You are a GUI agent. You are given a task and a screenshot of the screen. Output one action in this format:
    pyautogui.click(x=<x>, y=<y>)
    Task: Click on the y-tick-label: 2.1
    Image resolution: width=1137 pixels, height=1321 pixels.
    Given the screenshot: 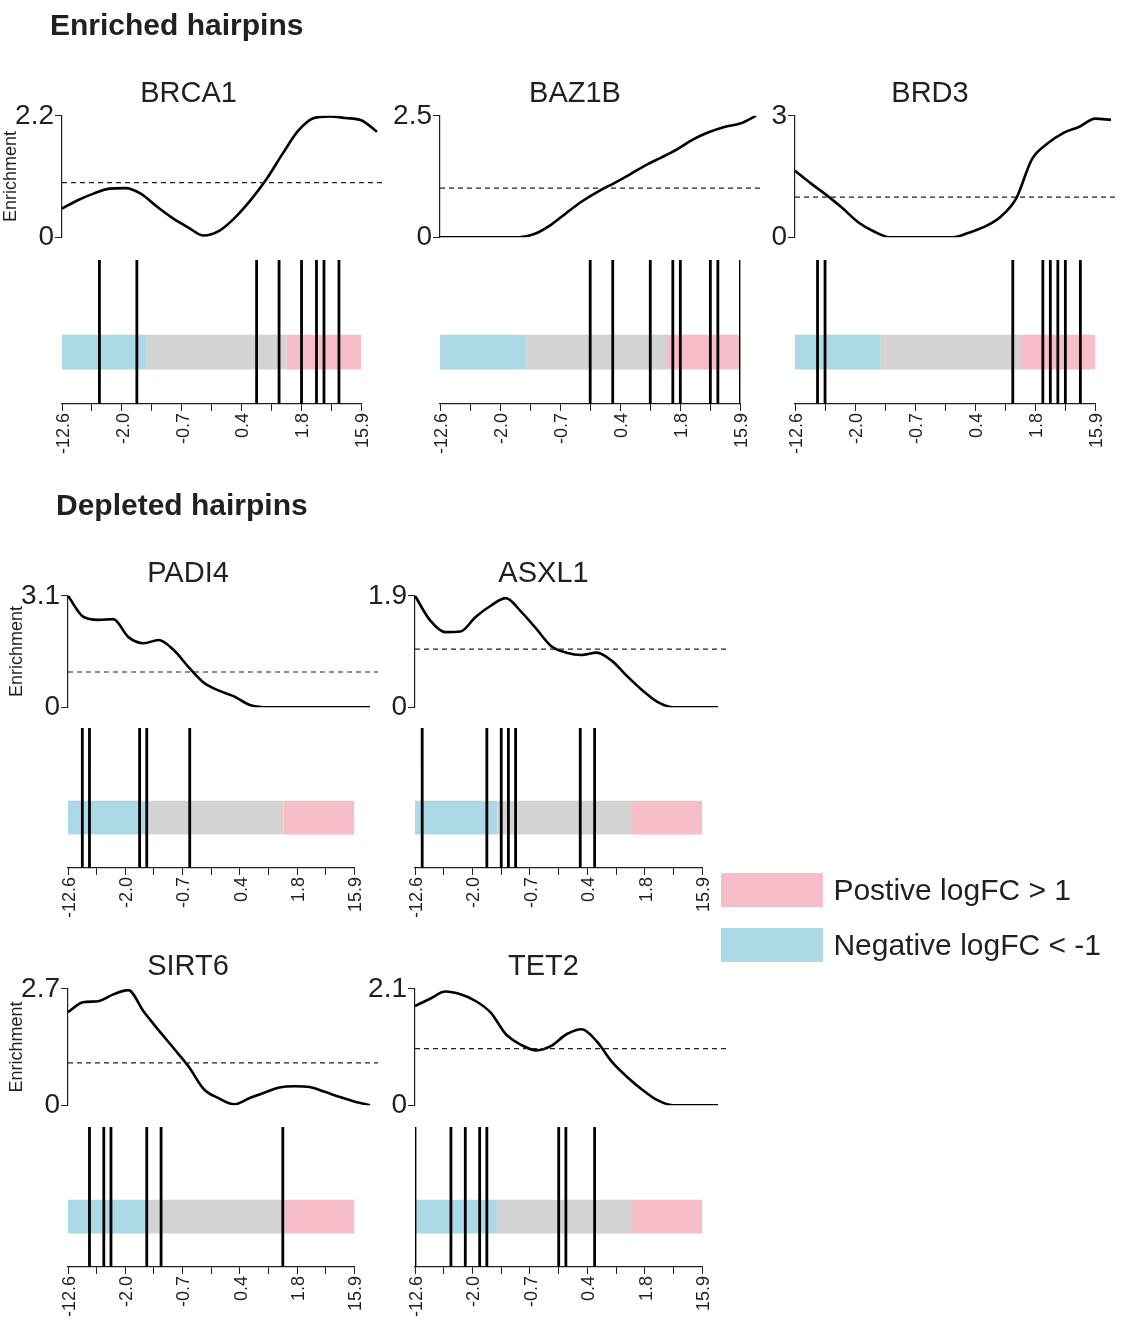 What is the action you would take?
    pyautogui.click(x=387, y=987)
    